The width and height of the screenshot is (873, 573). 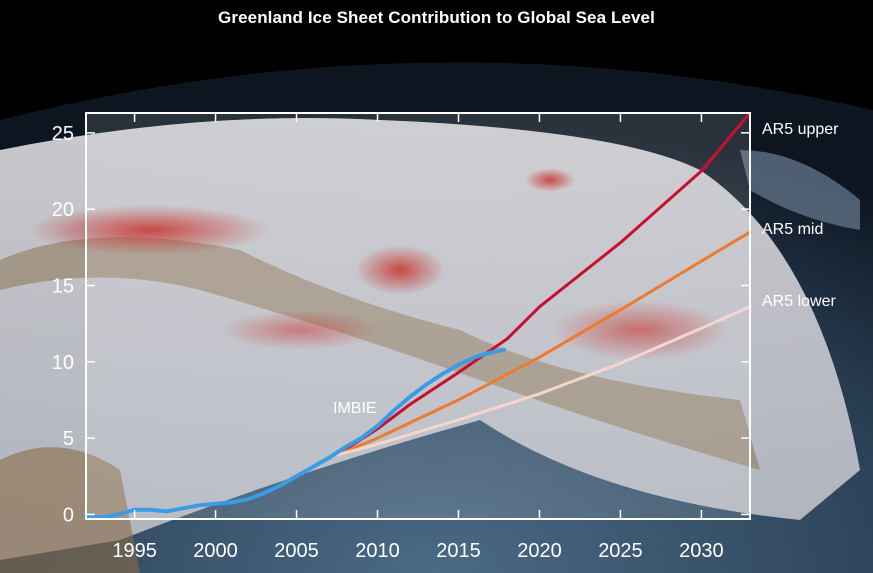 What do you see at coordinates (134, 551) in the screenshot?
I see `x-tick-label-1995: 1995` at bounding box center [134, 551].